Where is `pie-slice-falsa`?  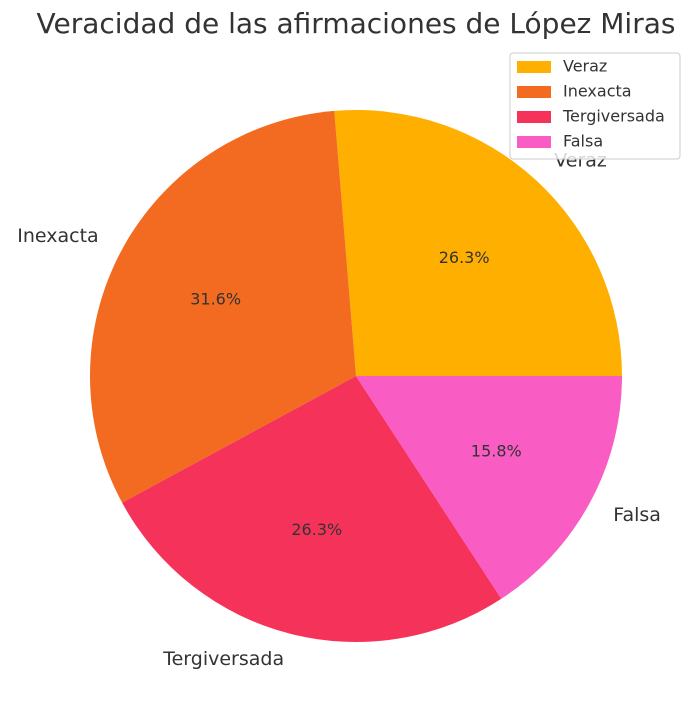
pie-slice-falsa is located at coordinates (489, 487).